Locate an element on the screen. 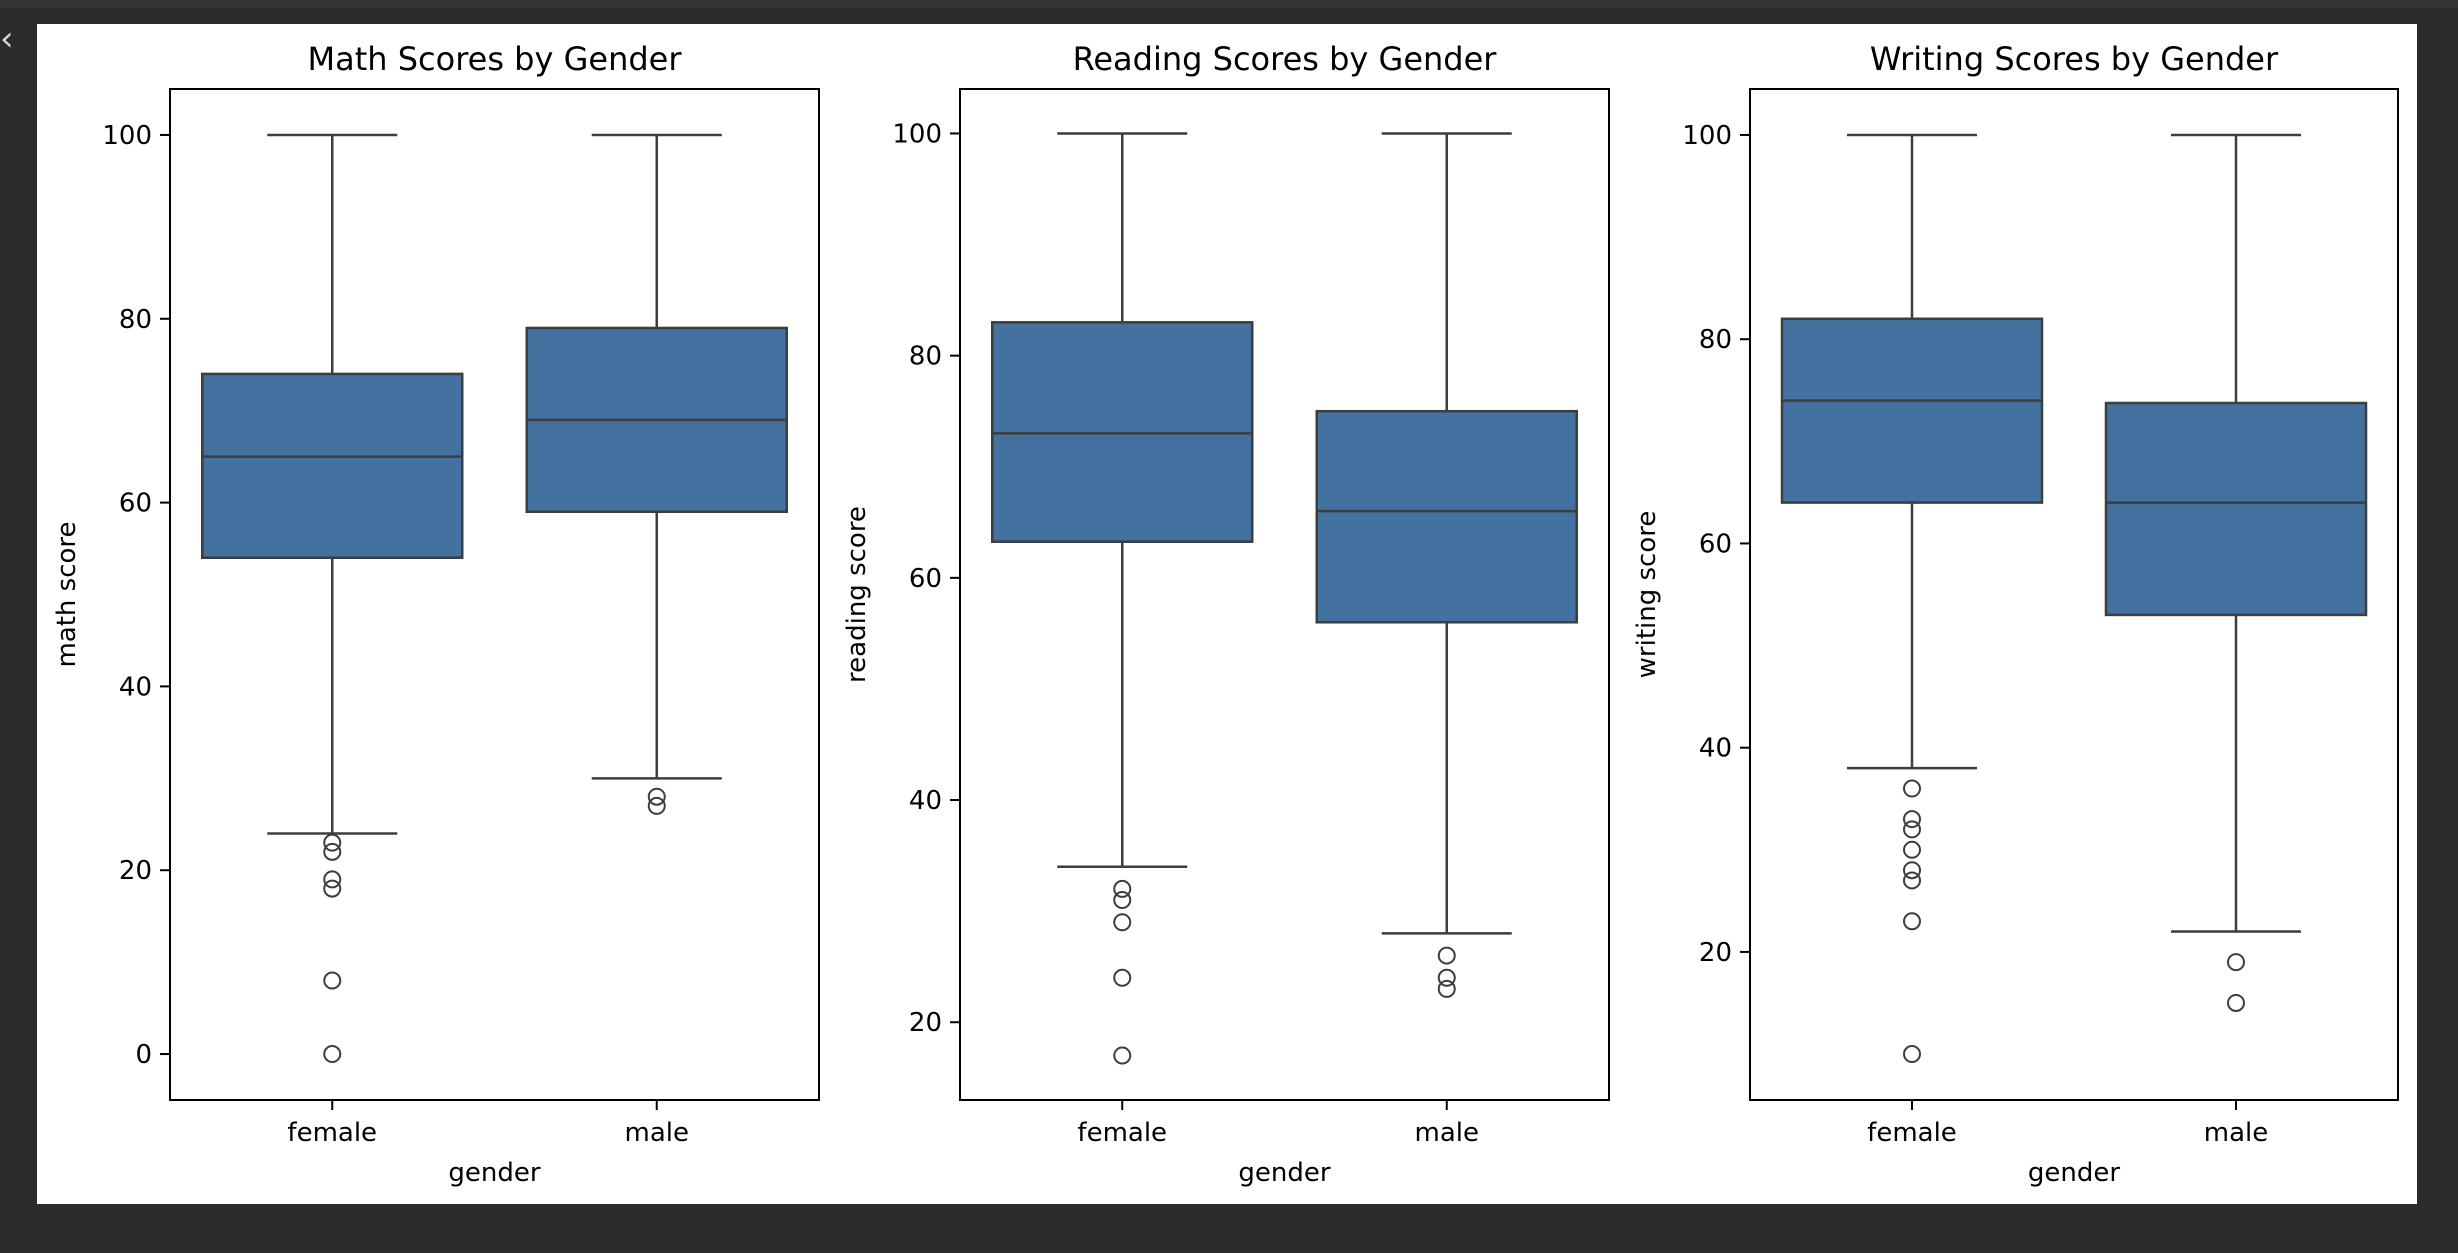 This screenshot has width=2458, height=1253. y-axis-label: reading score is located at coordinates (857, 594).